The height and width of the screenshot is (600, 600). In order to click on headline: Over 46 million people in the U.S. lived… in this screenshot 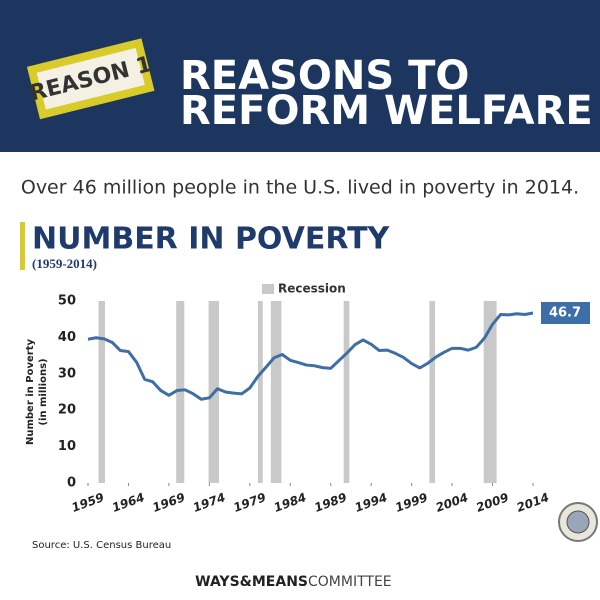, I will do `click(300, 188)`.